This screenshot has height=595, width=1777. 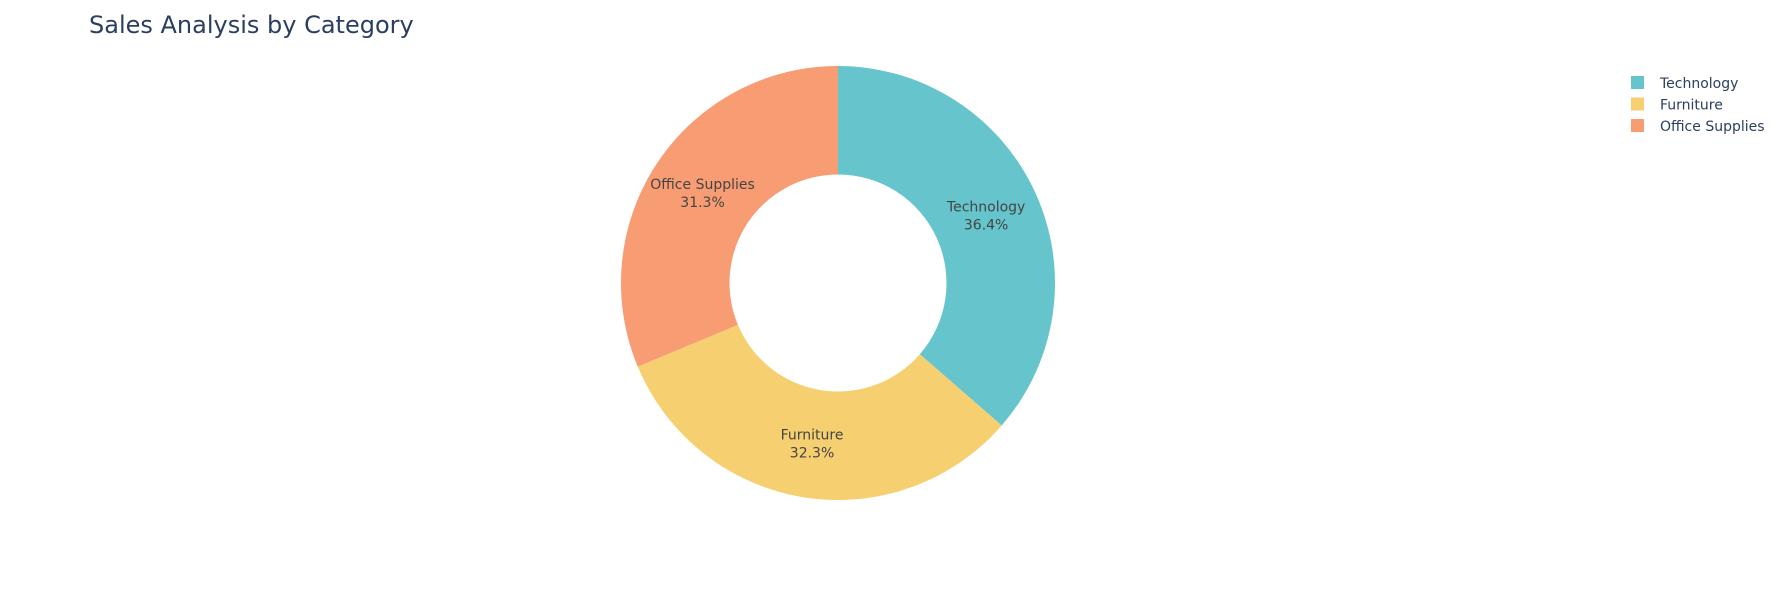 What do you see at coordinates (1637, 125) in the screenshot?
I see `legend-swatch-office-supplies` at bounding box center [1637, 125].